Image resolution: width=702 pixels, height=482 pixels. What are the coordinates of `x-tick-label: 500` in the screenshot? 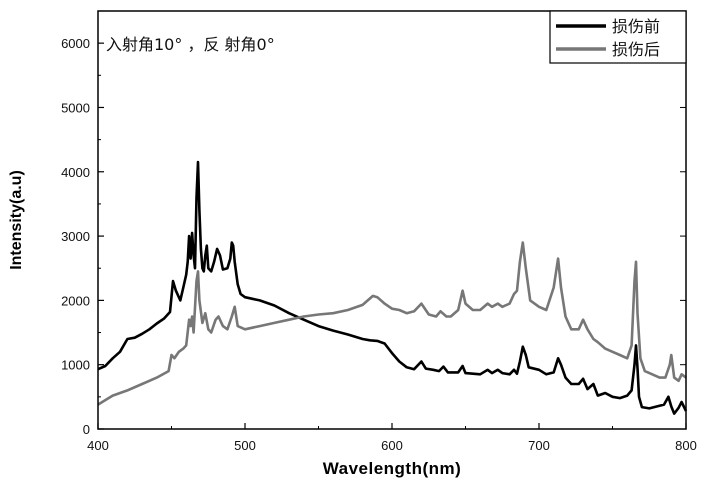 It's located at (245, 445).